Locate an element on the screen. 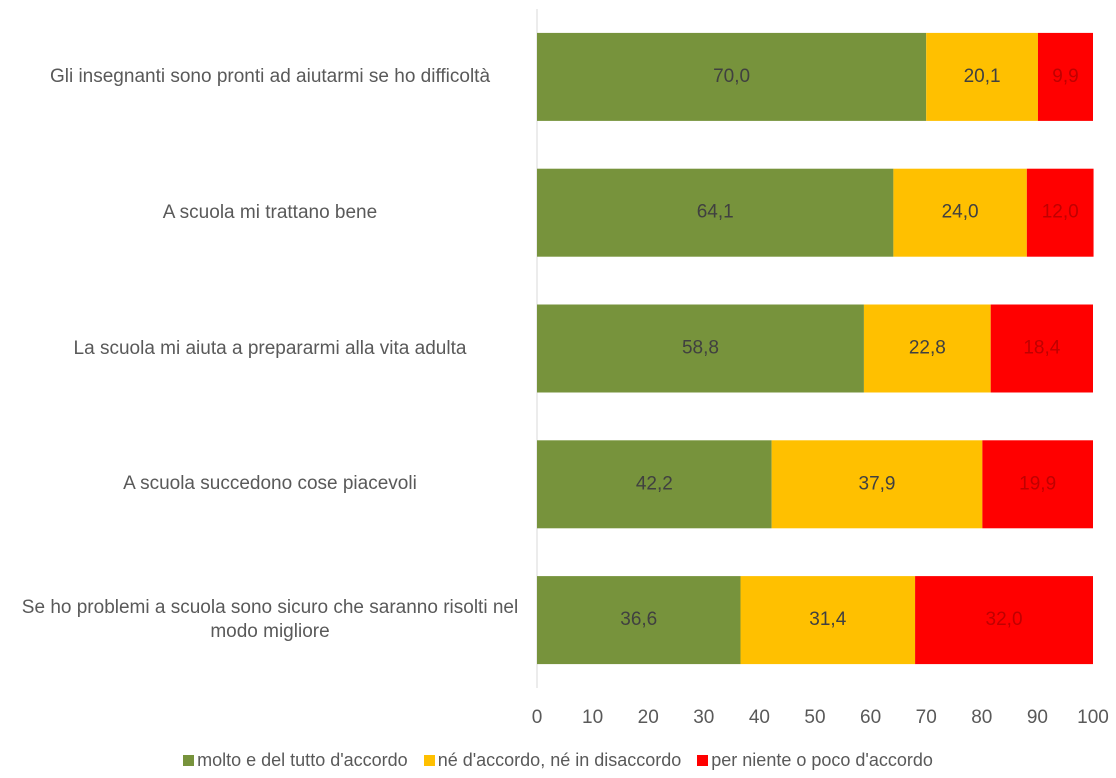  data-label: 32,0 is located at coordinates (1004, 619).